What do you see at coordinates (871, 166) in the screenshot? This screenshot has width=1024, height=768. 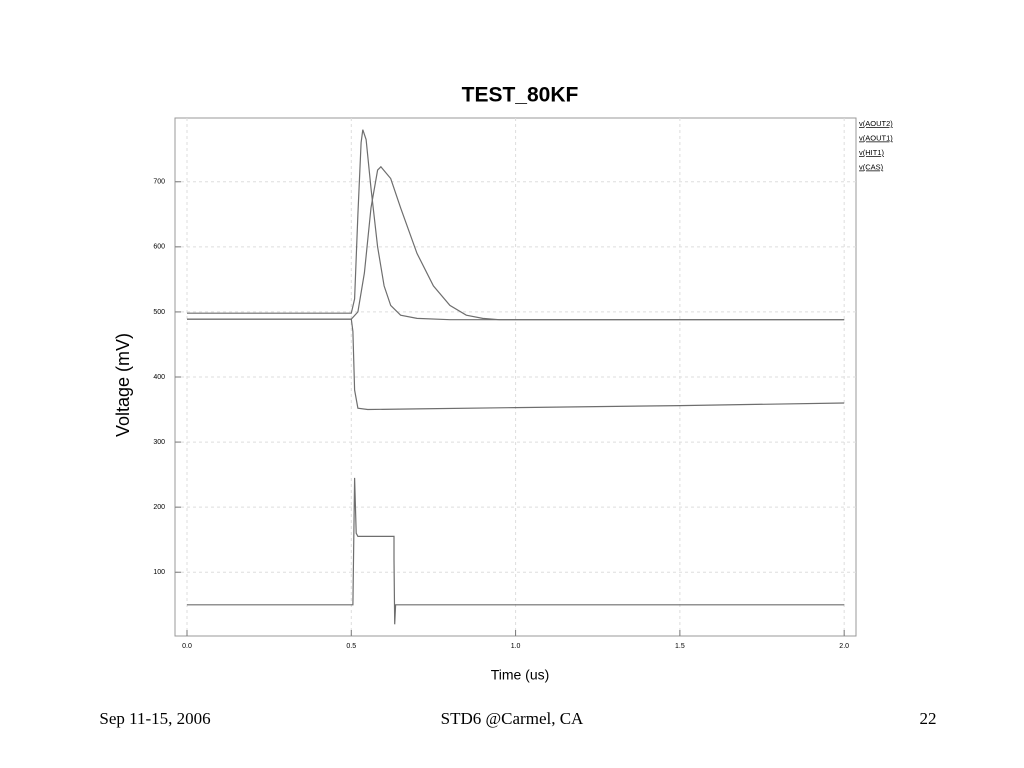 I see `legend-entry: v(CAS)` at bounding box center [871, 166].